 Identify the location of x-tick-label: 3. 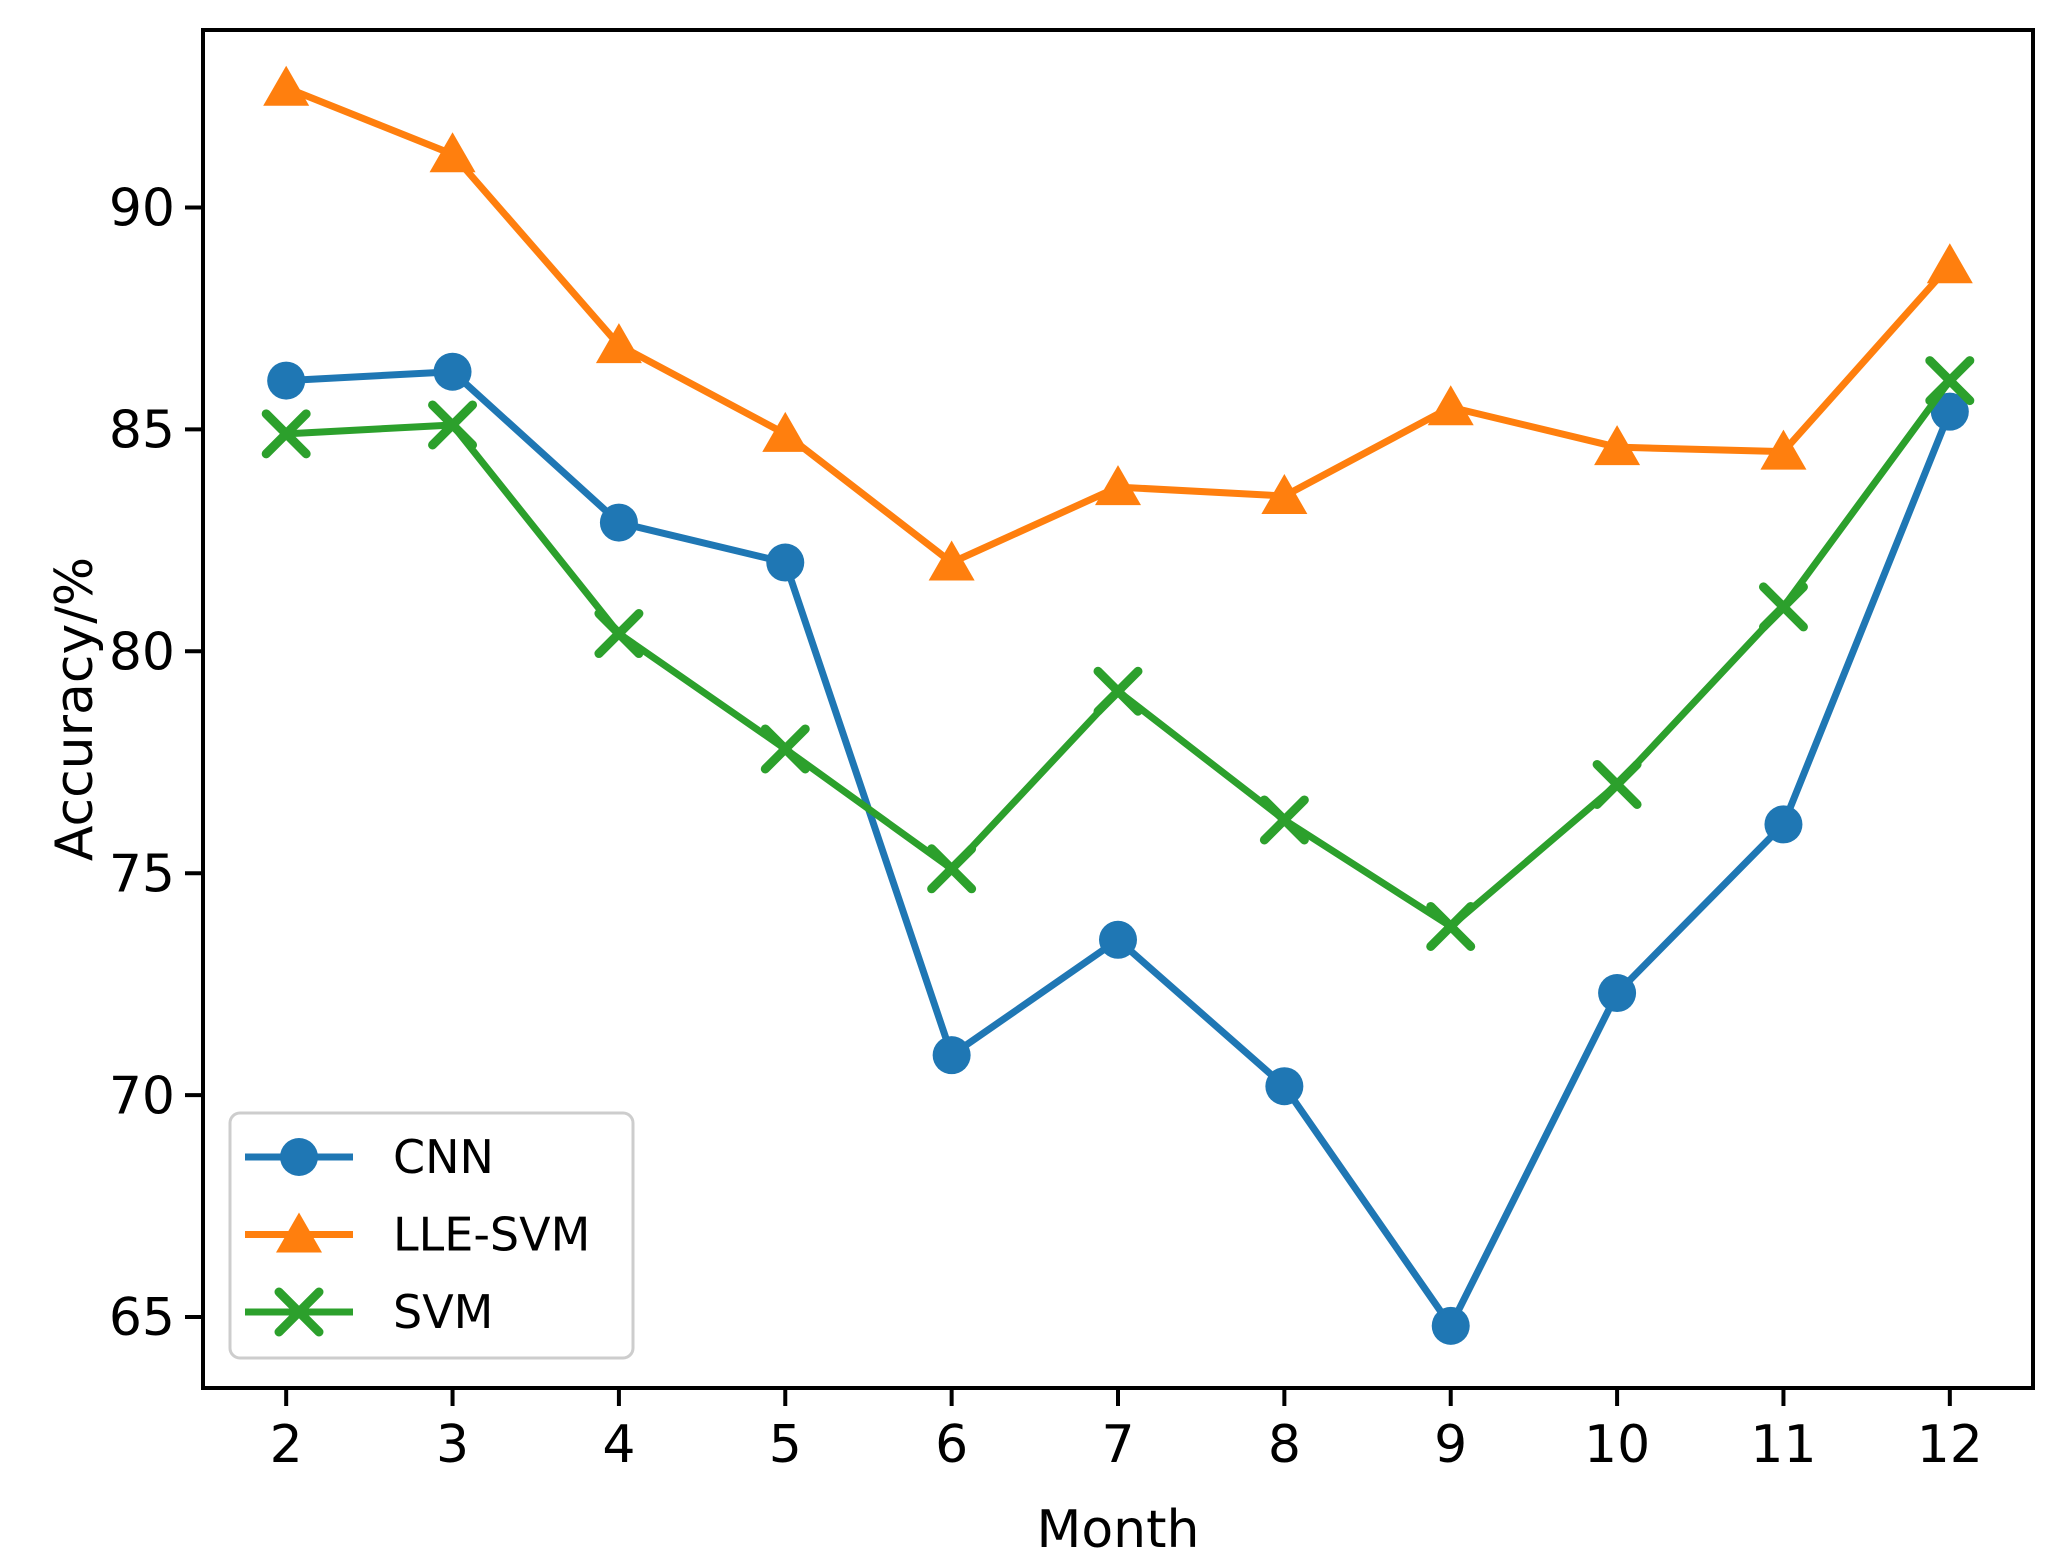
(452, 1445).